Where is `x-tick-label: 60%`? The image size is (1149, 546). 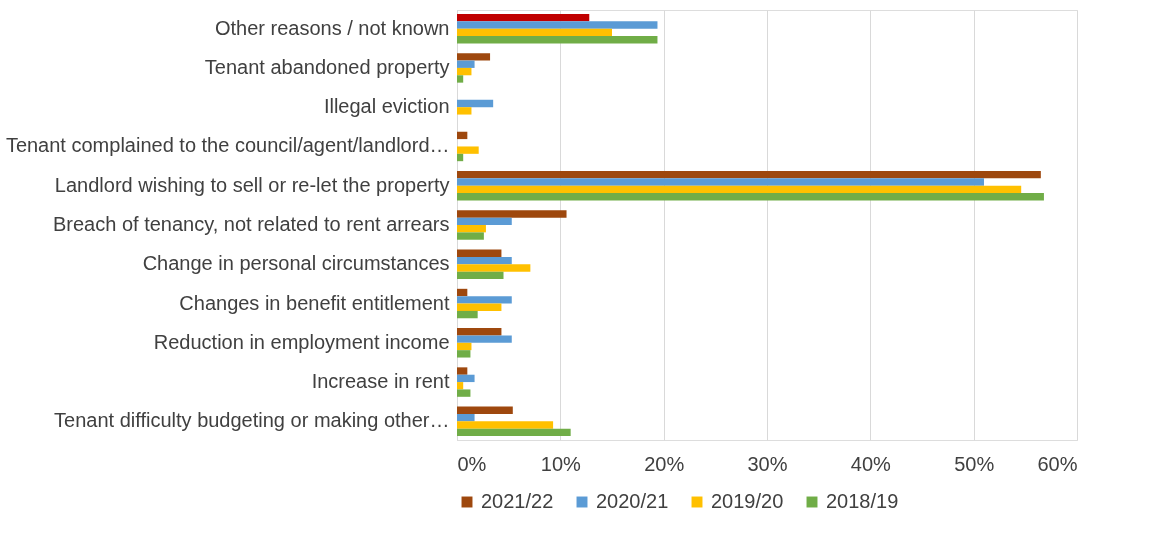
x-tick-label: 60% is located at coordinates (1057, 463).